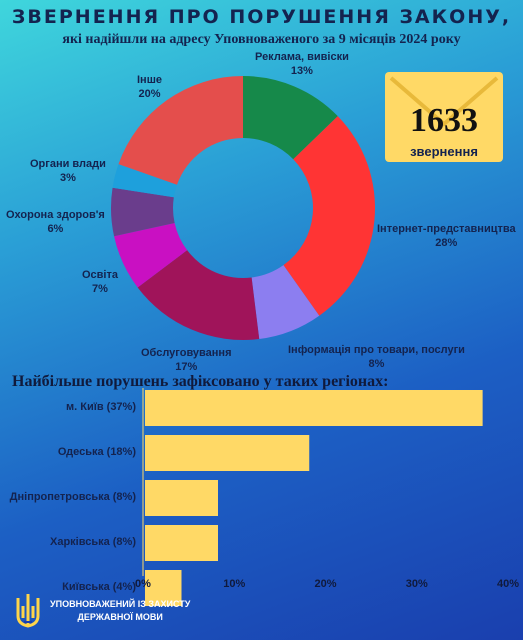 Image resolution: width=523 pixels, height=640 pixels. Describe the element at coordinates (101, 407) in the screenshot. I see `bar-category-label: м. Київ (37%)` at that location.